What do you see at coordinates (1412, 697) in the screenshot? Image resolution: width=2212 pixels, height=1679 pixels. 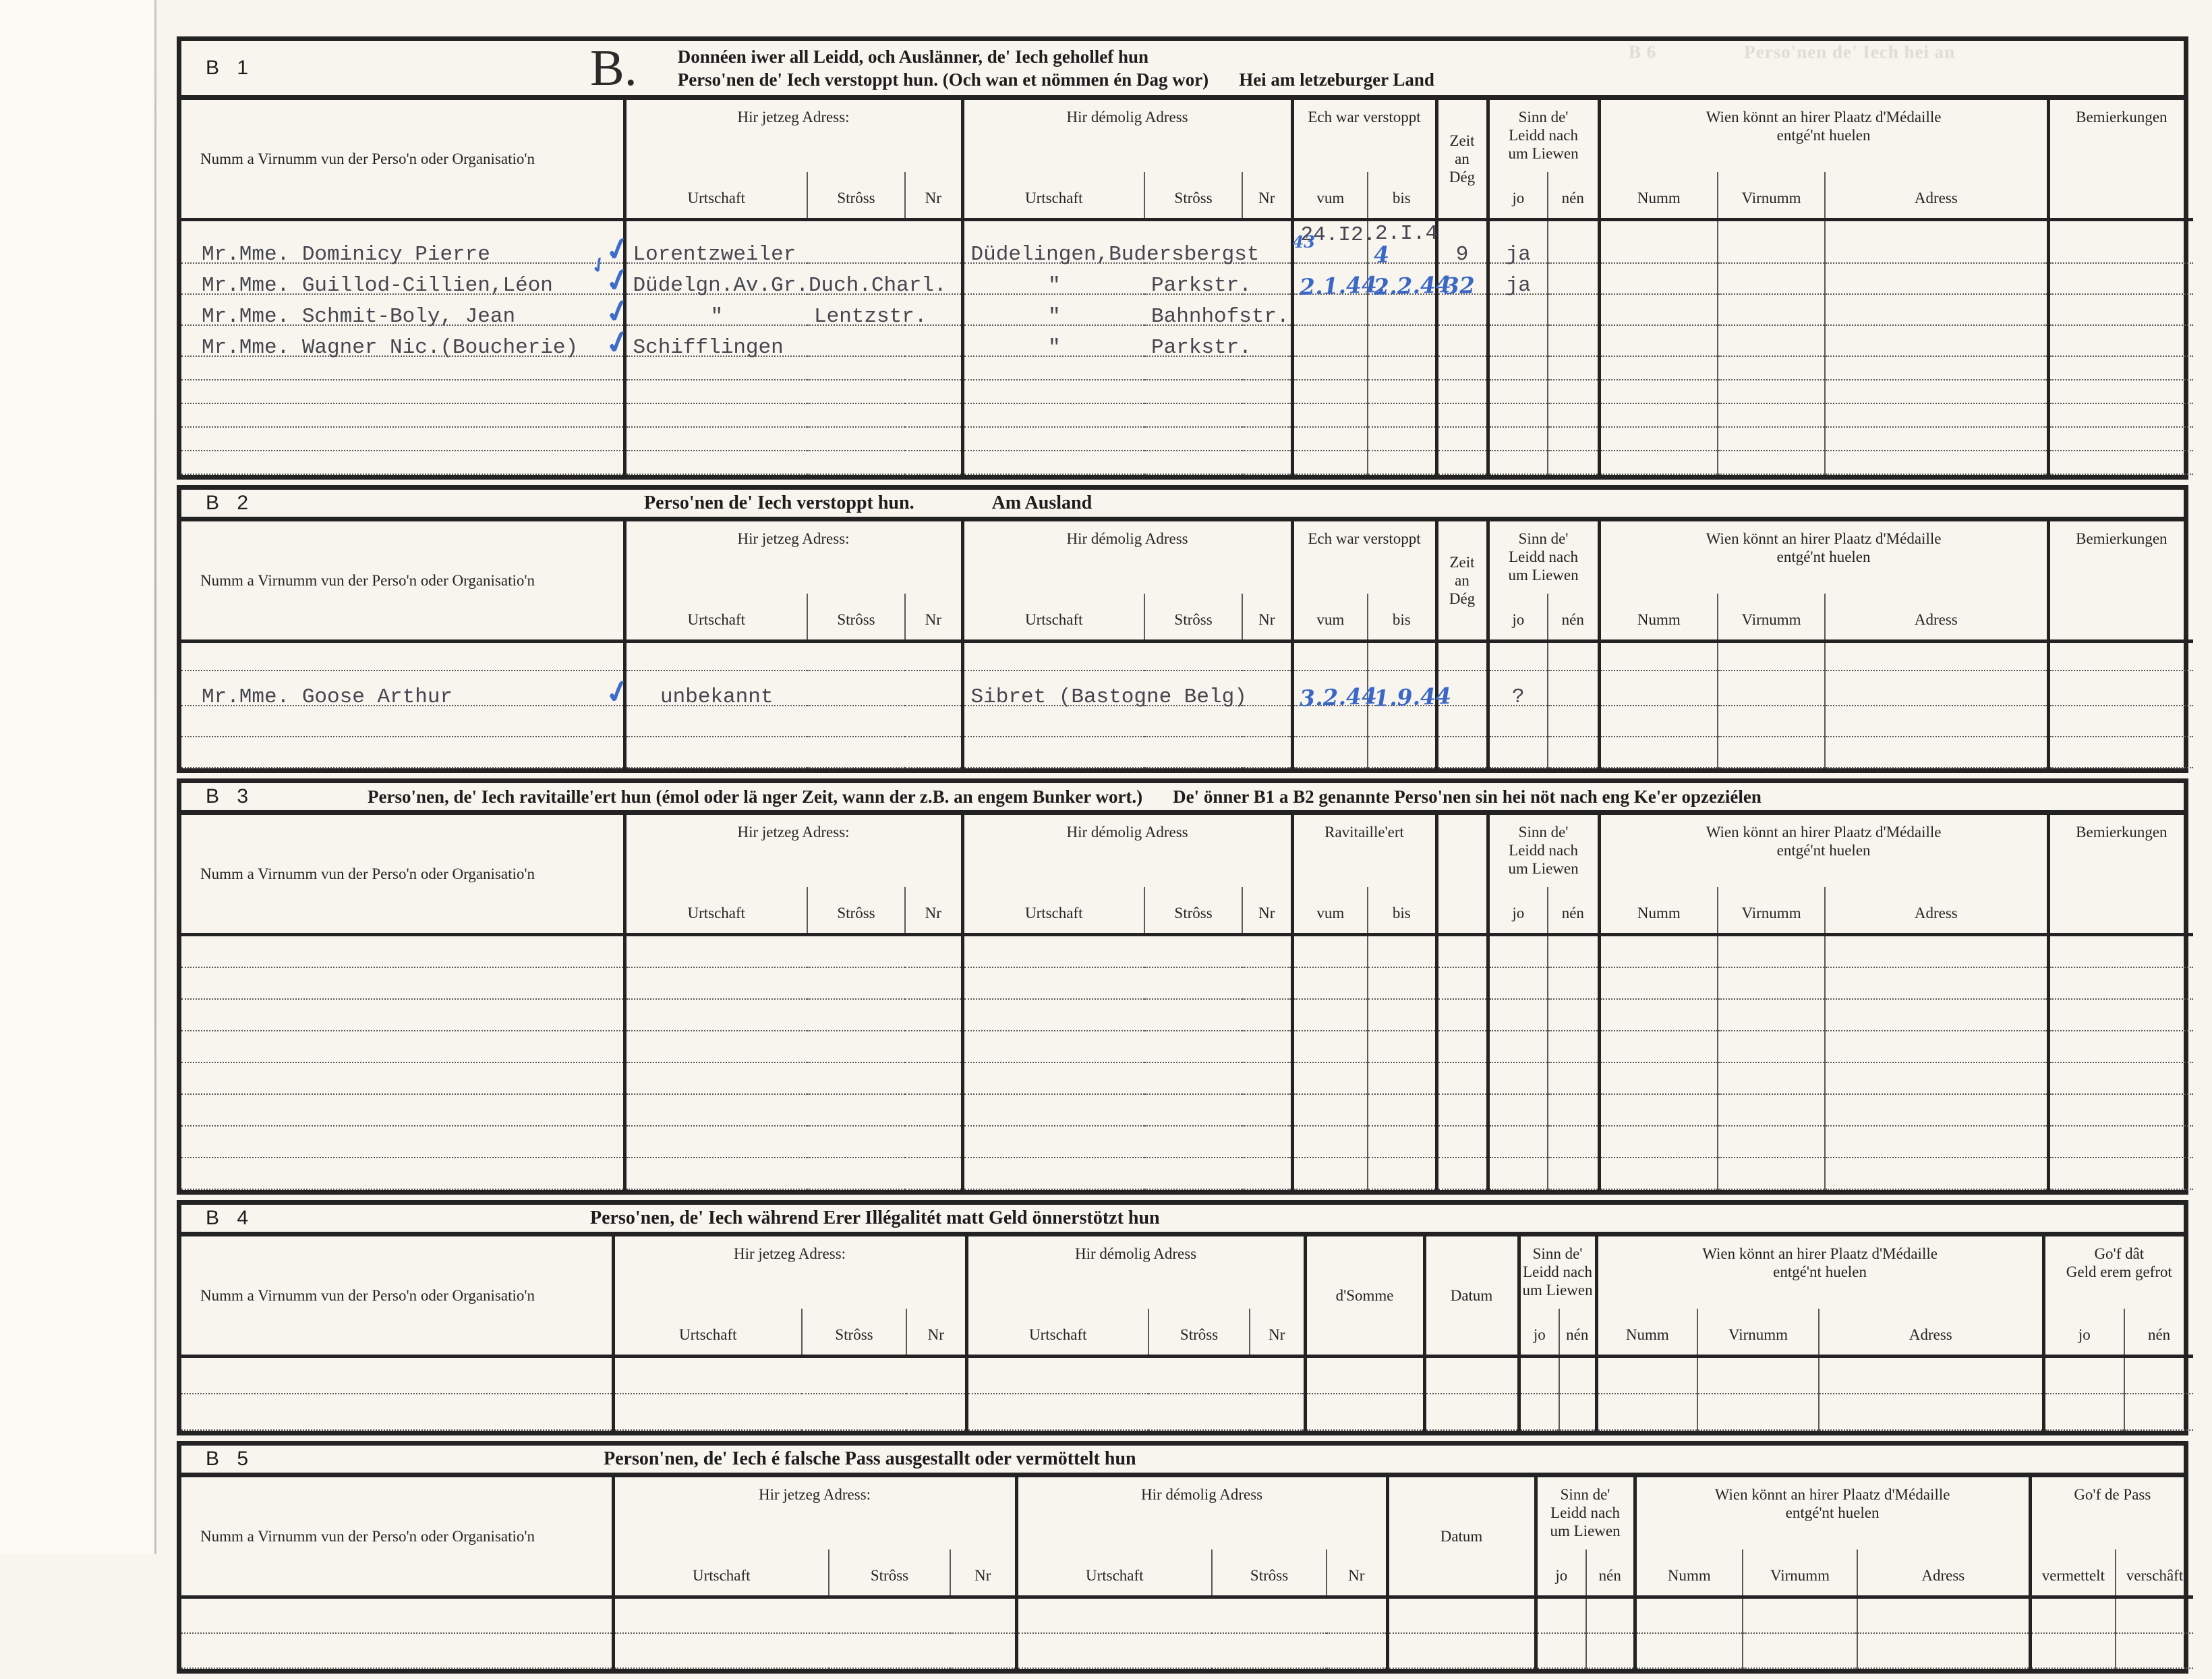 I see `handwritten-text: 1.9.44` at bounding box center [1412, 697].